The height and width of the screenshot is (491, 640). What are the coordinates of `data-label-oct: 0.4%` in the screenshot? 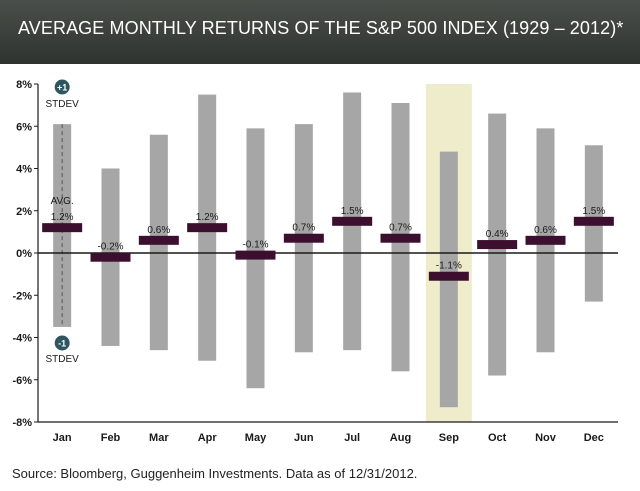 It's located at (497, 234).